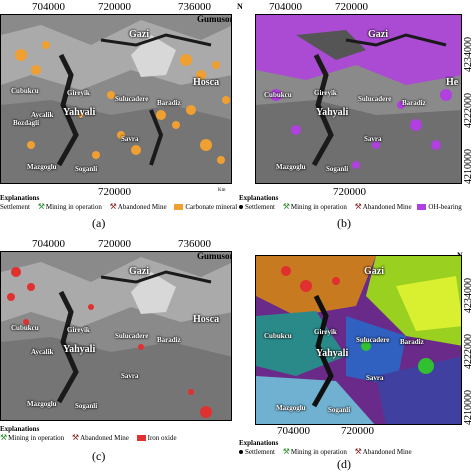 The width and height of the screenshot is (474, 474). Describe the element at coordinates (387, 206) in the screenshot. I see `legend-abandoned-b: Abandoned Mine` at that location.